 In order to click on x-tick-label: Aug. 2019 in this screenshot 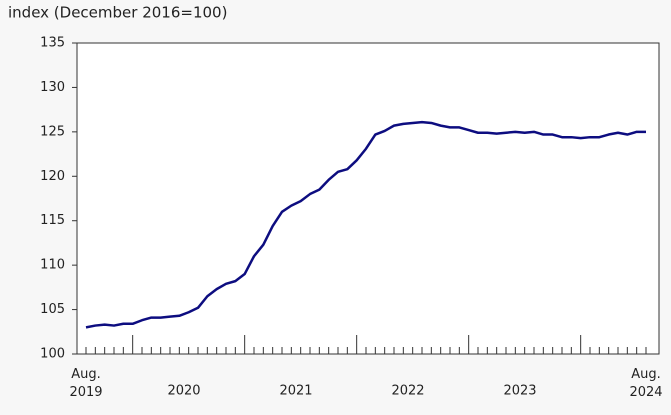, I will do `click(86, 383)`.